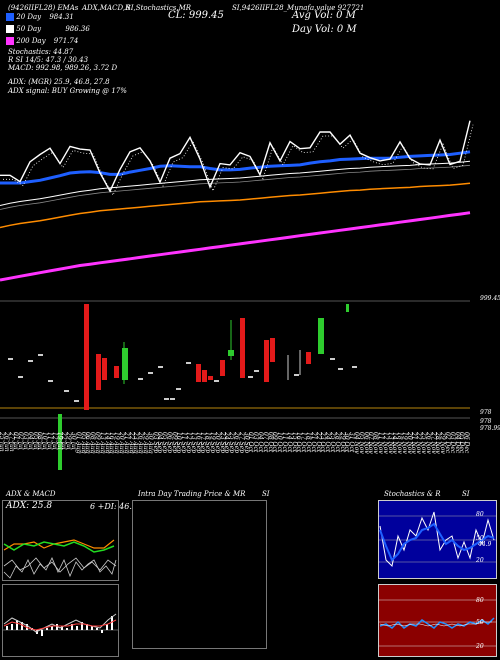 The image size is (500, 660). Describe the element at coordinates (182, 378) in the screenshot. I see `price-dashes` at that location.